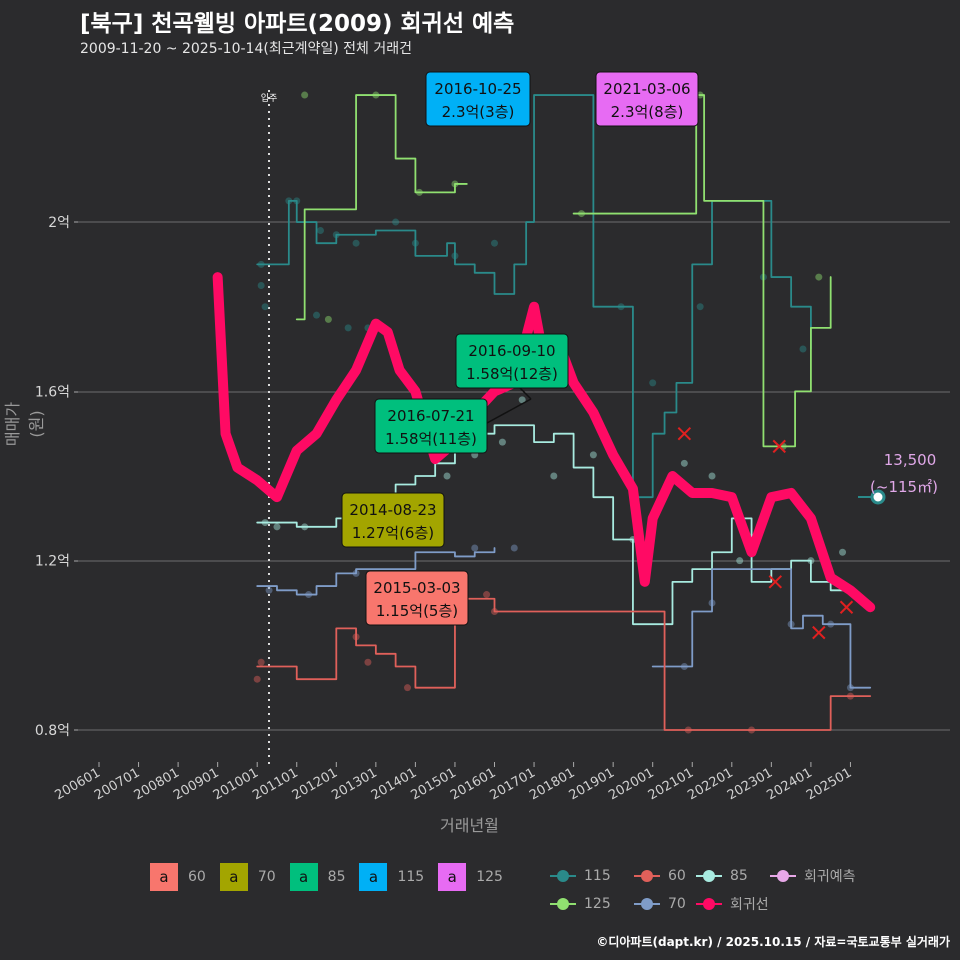 Image resolution: width=960 pixels, height=960 pixels. Describe the element at coordinates (733, 904) in the screenshot. I see `legend-item-regression: 회귀선` at that location.